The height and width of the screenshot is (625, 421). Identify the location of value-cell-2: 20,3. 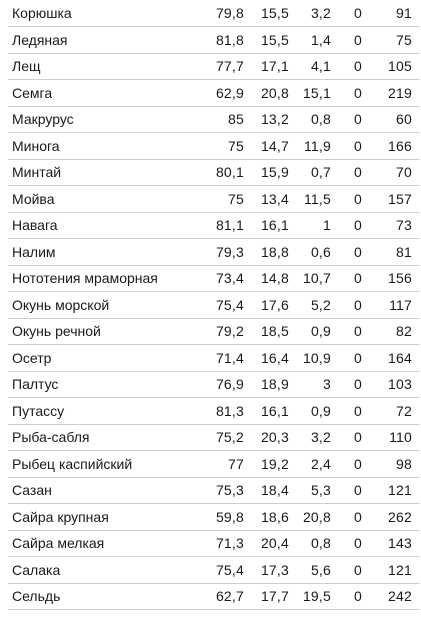
(266, 437).